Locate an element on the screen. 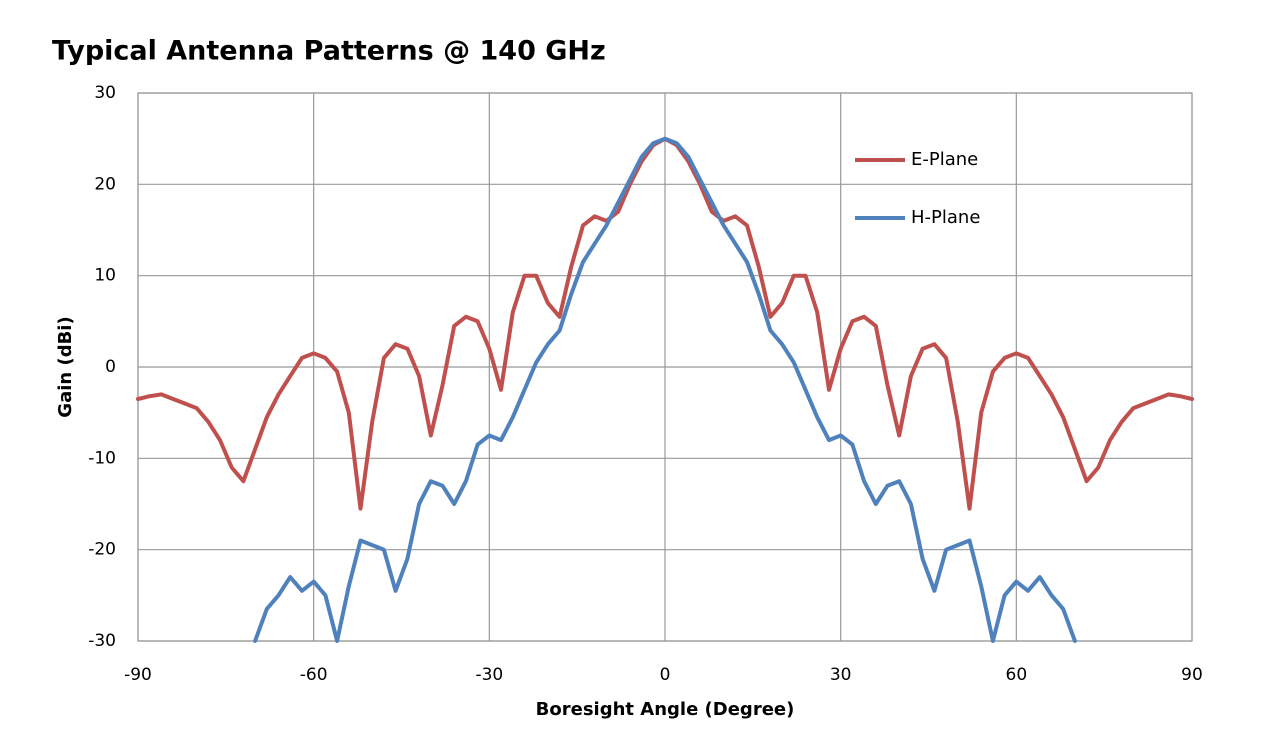  y-axis-label: Gain (dBi) is located at coordinates (65, 366).